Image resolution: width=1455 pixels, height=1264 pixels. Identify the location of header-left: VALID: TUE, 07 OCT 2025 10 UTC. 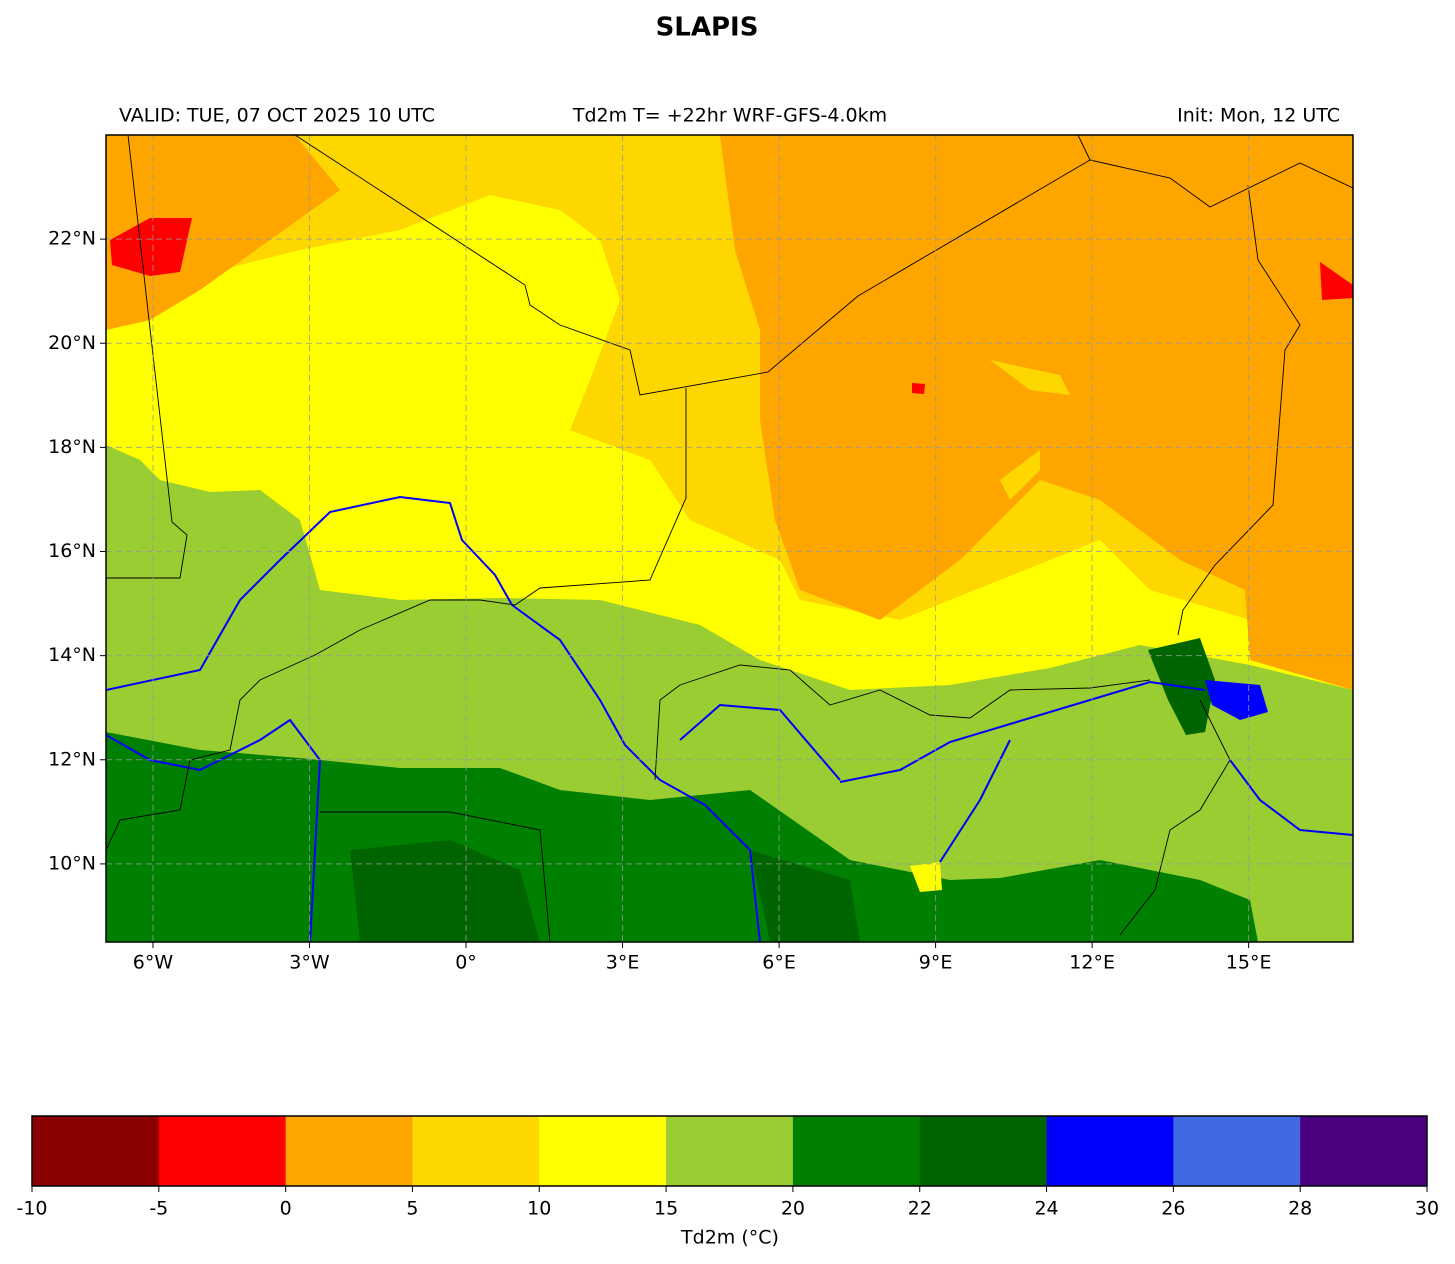
(277, 116).